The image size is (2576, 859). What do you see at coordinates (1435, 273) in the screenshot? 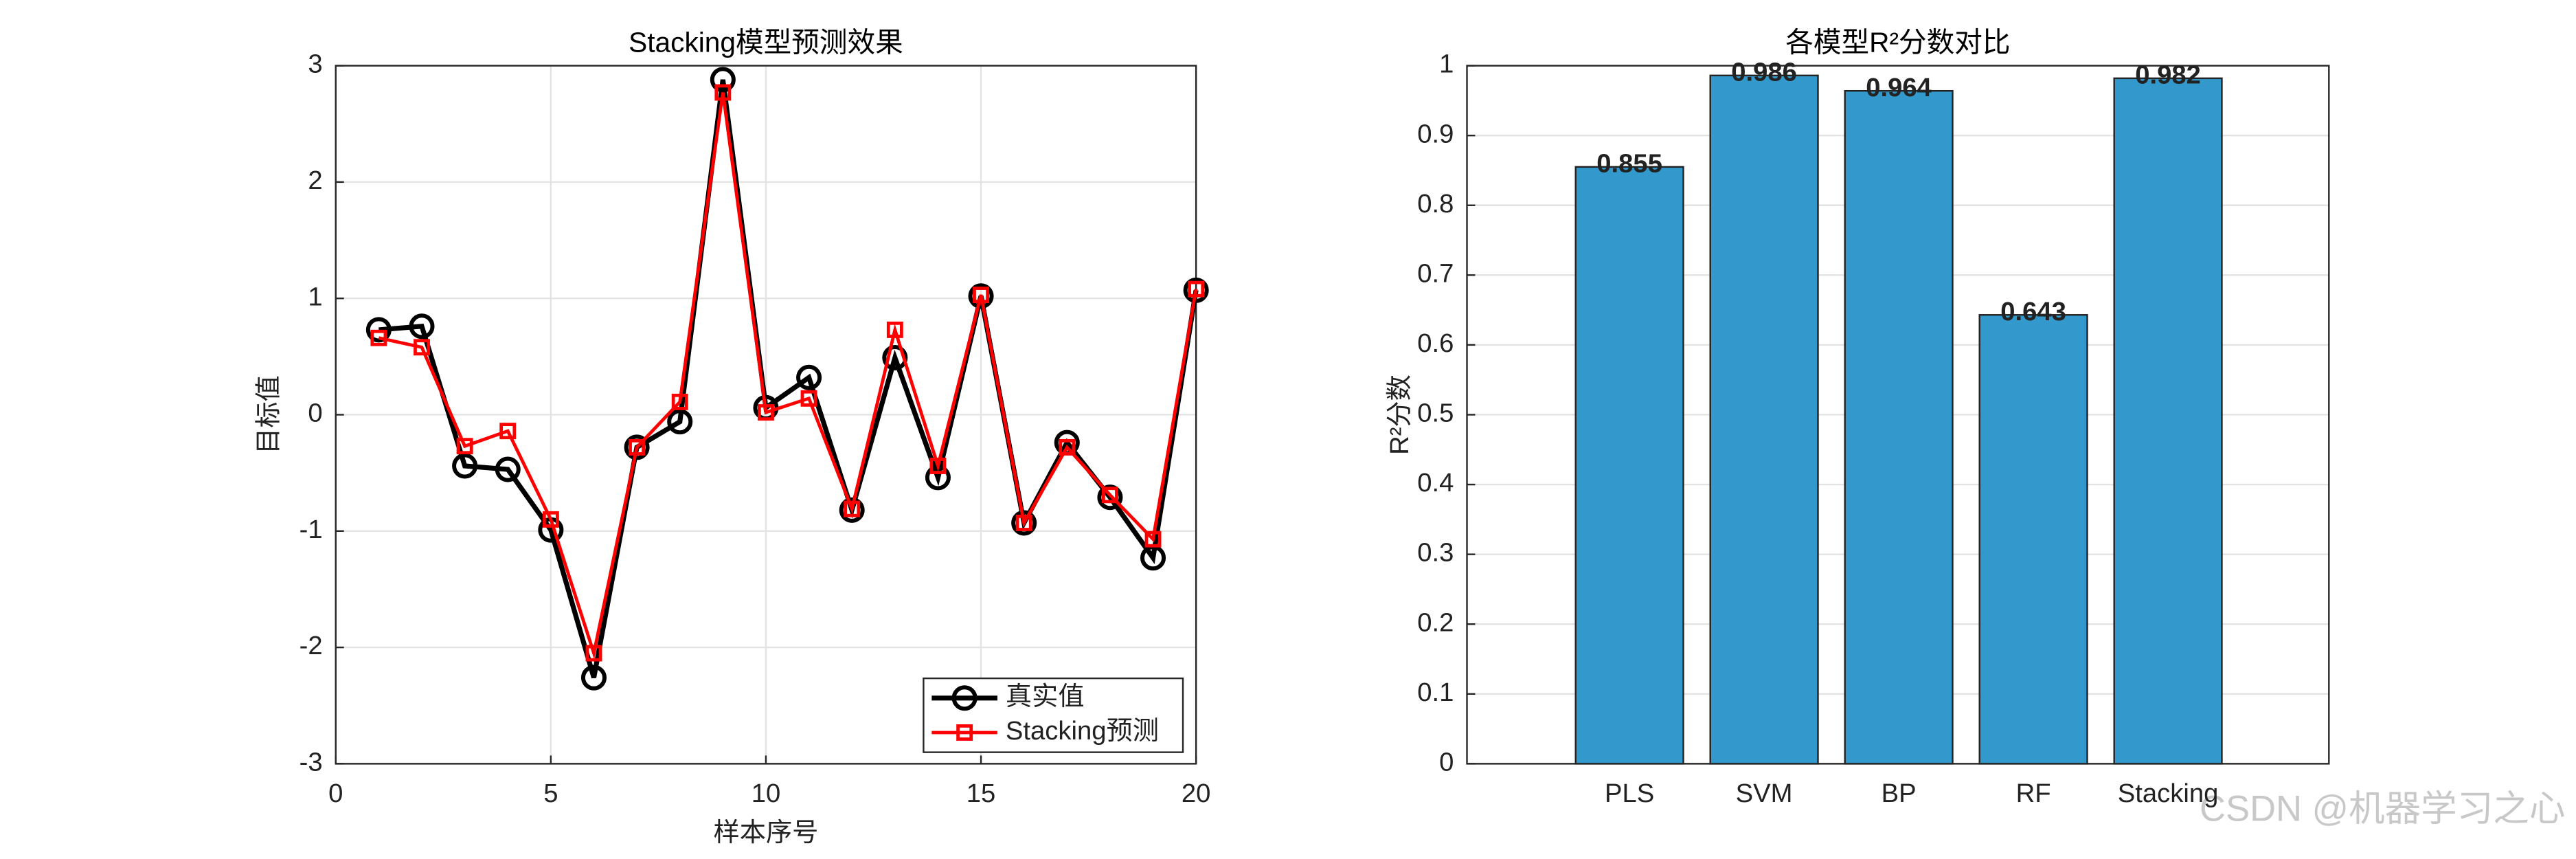
I see `y-tick-label: 0.7` at bounding box center [1435, 273].